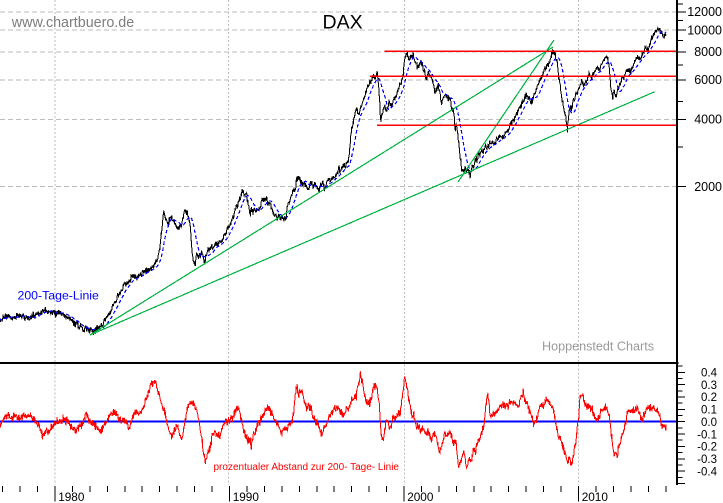 This screenshot has height=503, width=723. I want to click on svg-text: 200-Tage-Linie, so click(59, 296).